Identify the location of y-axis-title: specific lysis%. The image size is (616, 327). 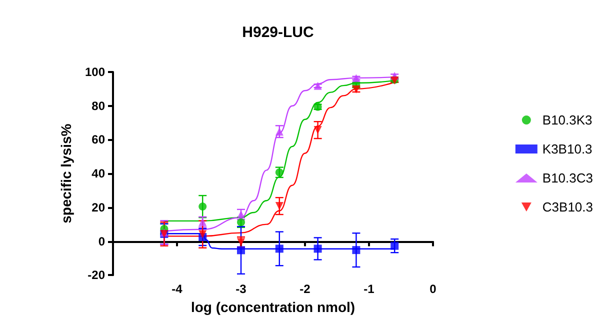
(66, 173).